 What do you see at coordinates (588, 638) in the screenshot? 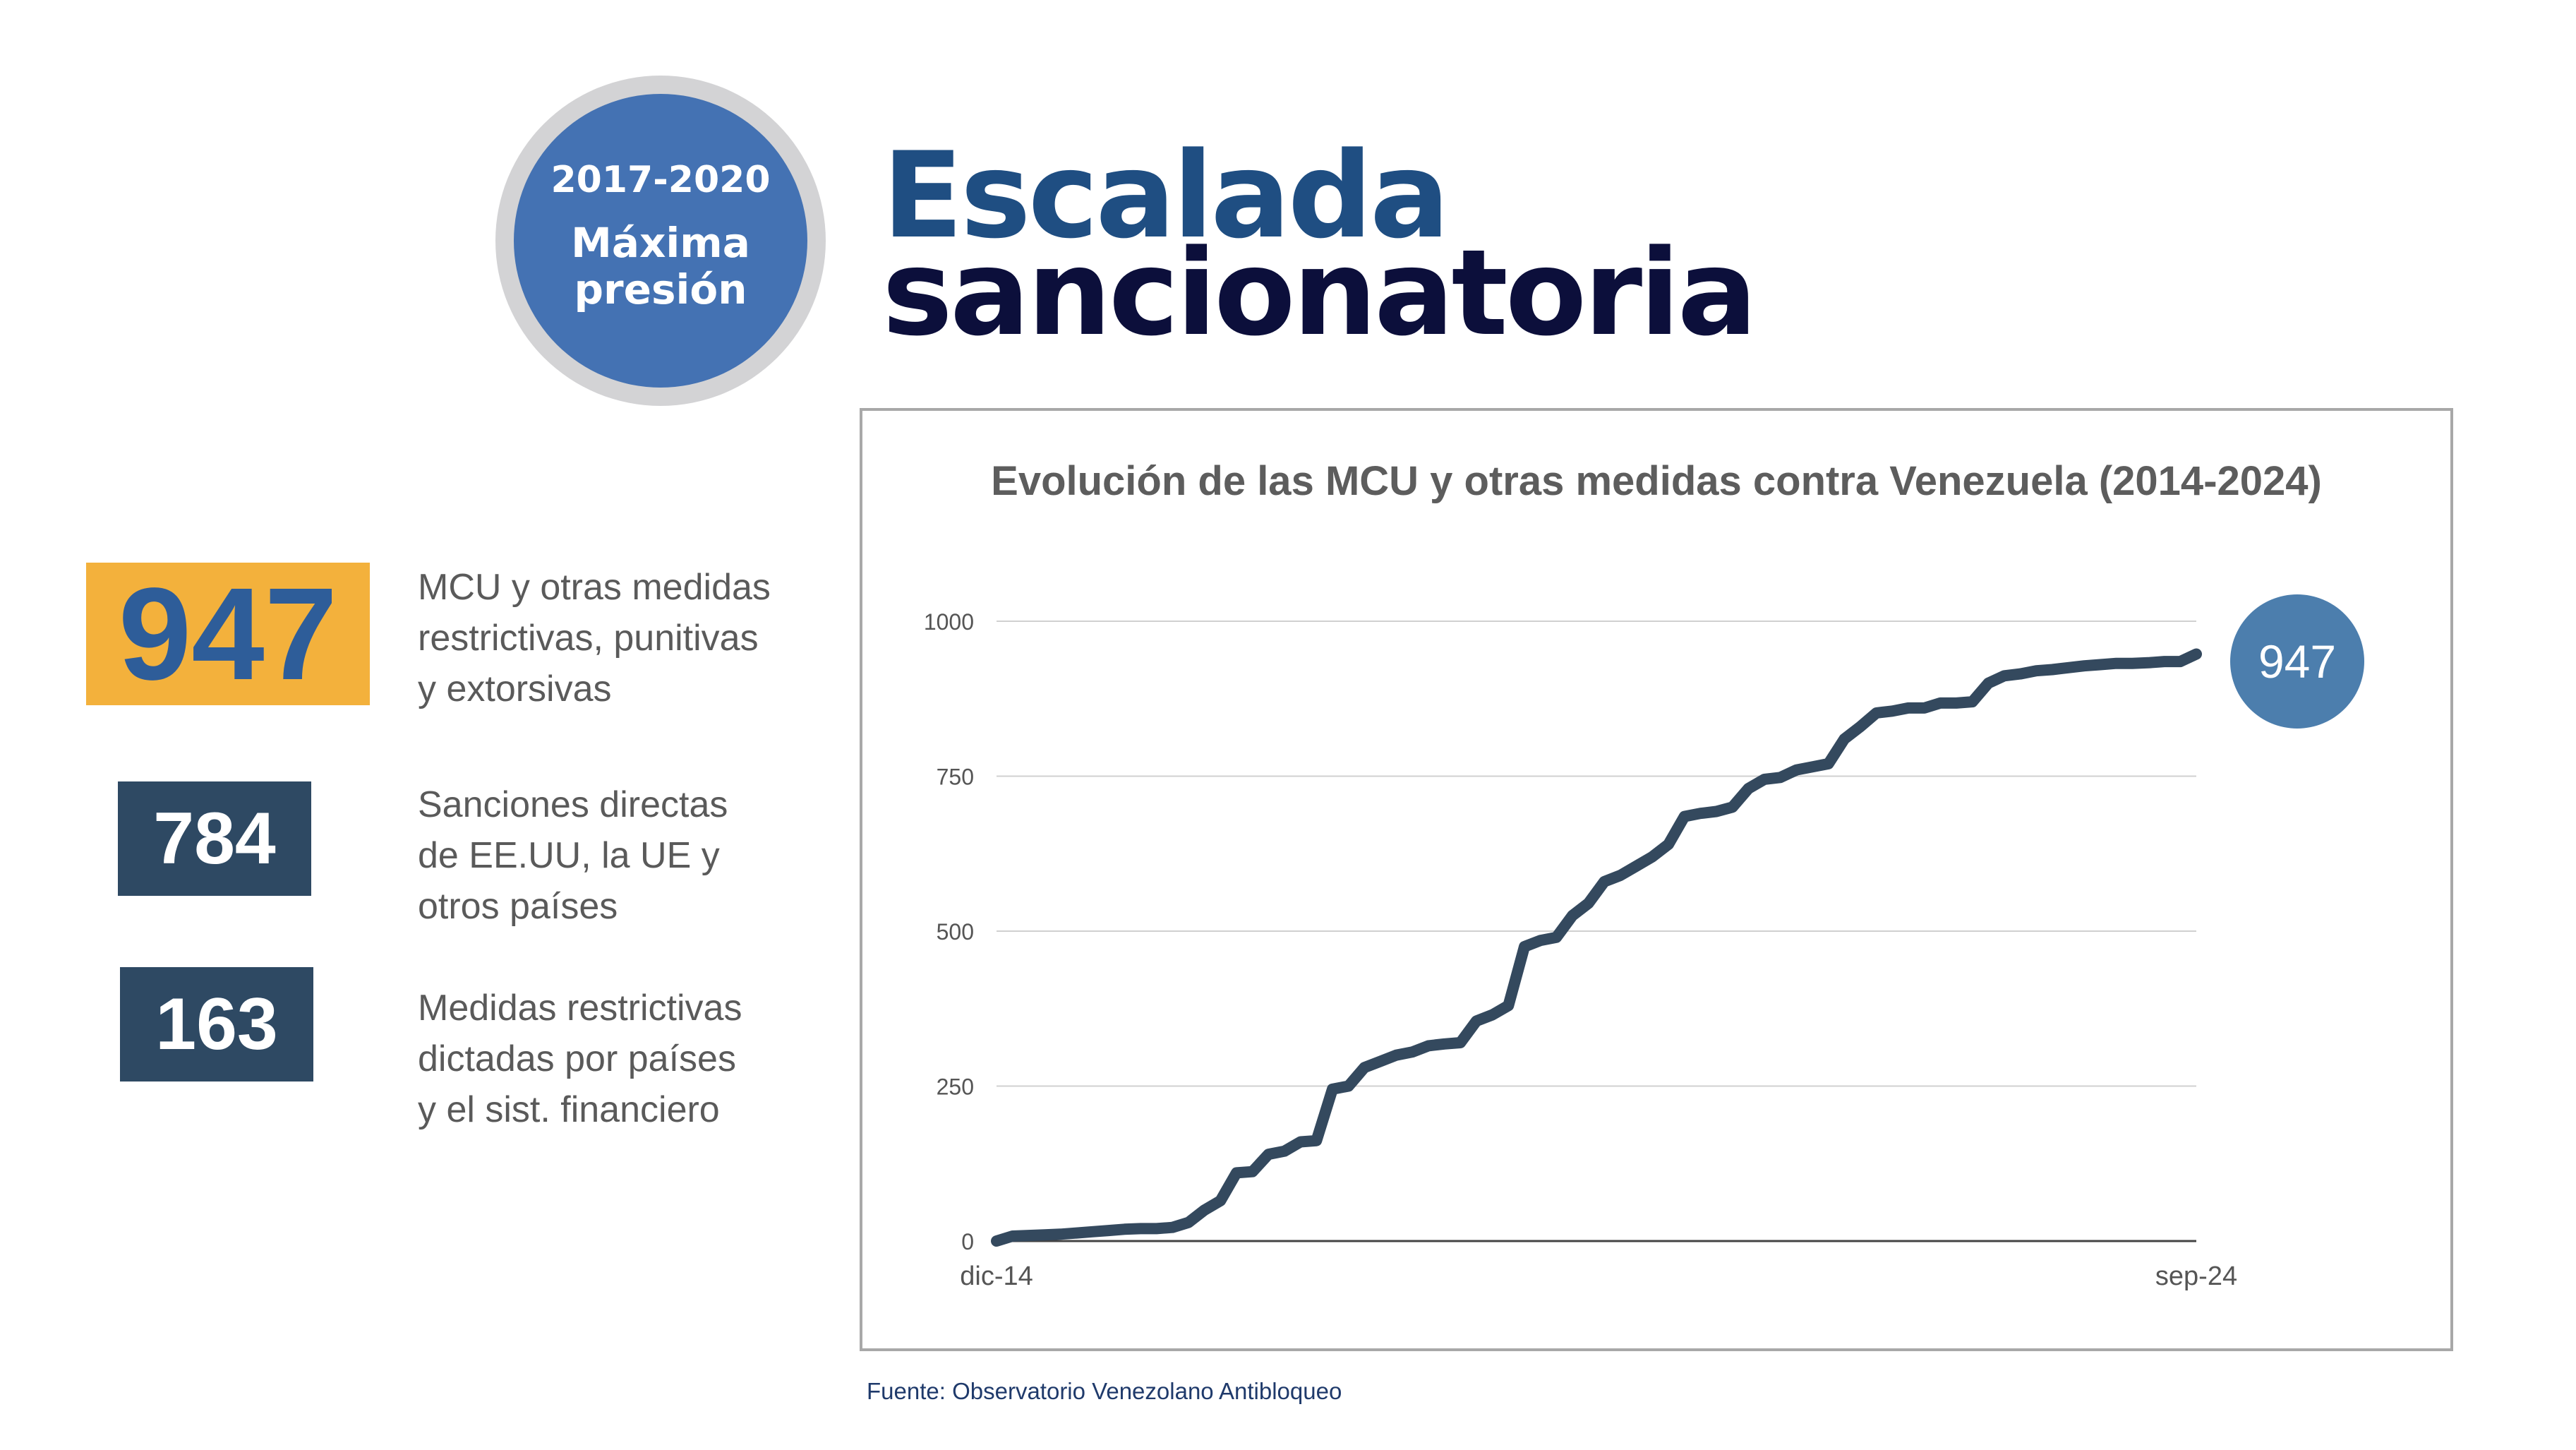
I see `stat-desc-line: restrictivas, punitivas` at bounding box center [588, 638].